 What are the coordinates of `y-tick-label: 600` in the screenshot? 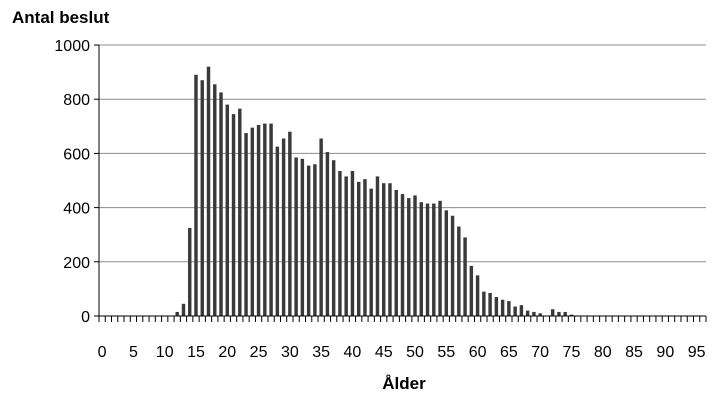 It's located at (76, 154).